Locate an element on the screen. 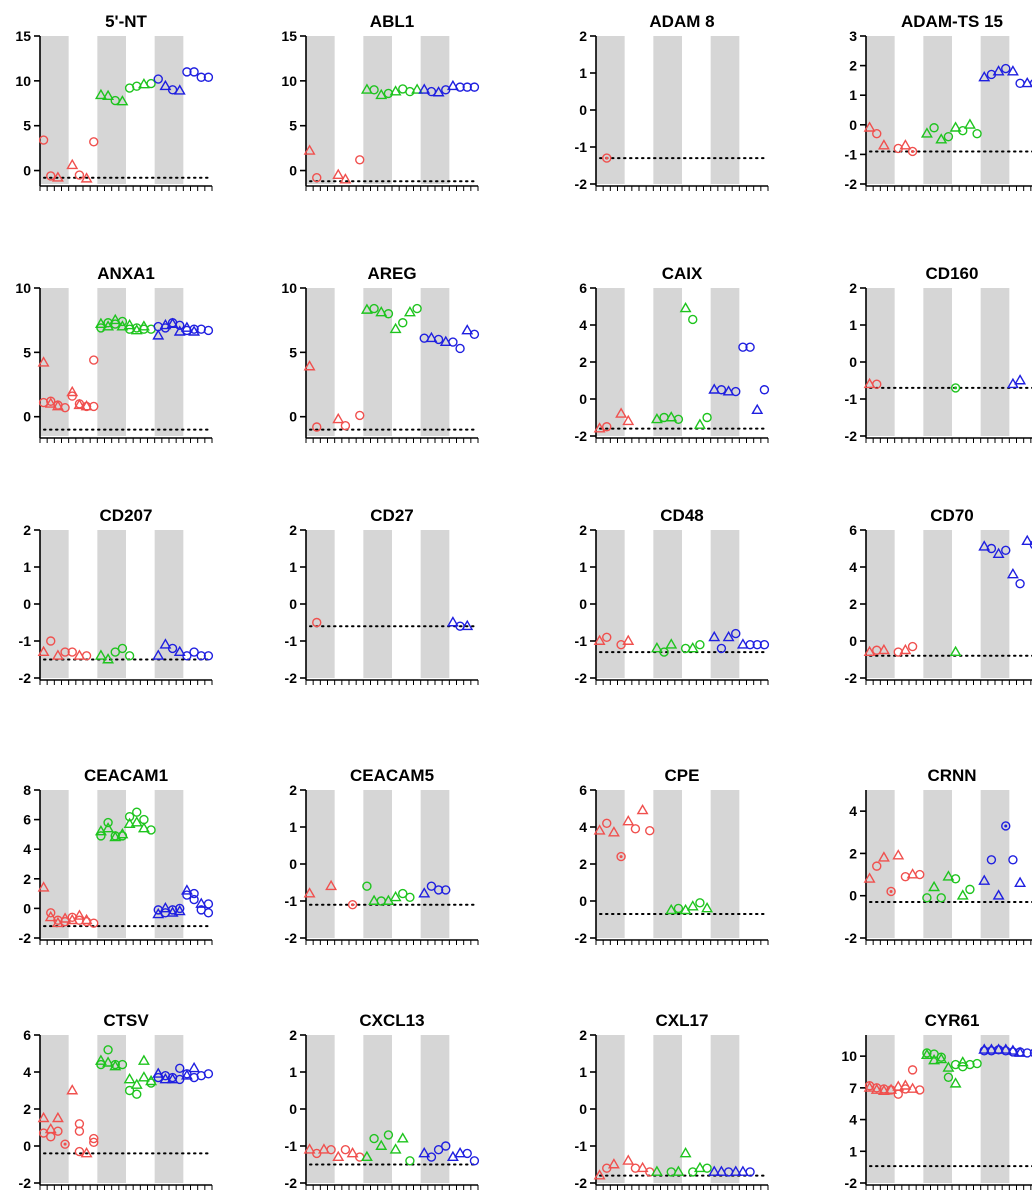 The height and width of the screenshot is (1200, 1032). y-tick-label: 6 is located at coordinates (853, 530).